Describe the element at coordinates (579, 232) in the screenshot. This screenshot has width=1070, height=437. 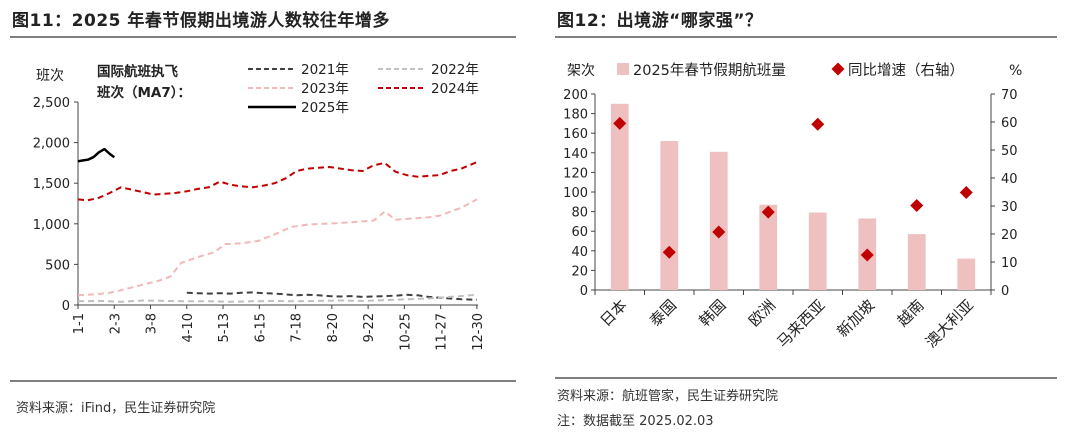
I see `y-tick-label: 60` at that location.